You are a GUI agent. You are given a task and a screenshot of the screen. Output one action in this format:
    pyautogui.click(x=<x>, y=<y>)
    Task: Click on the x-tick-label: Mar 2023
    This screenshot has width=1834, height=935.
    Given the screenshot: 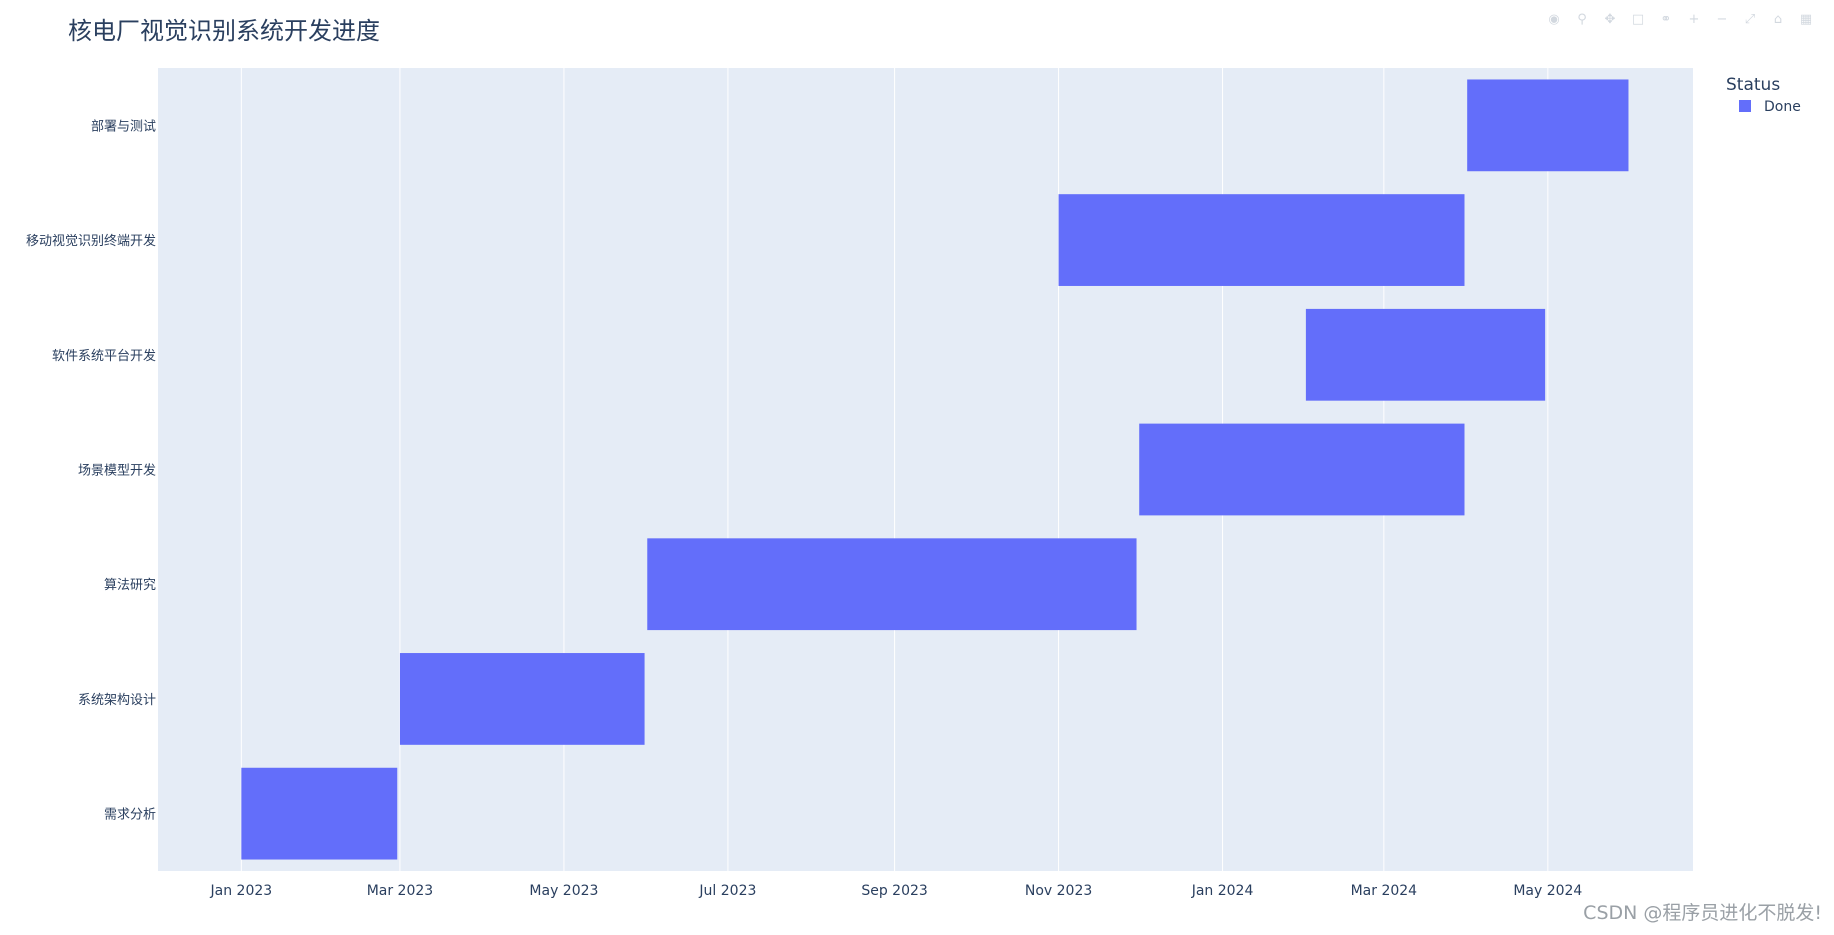 What is the action you would take?
    pyautogui.click(x=400, y=891)
    